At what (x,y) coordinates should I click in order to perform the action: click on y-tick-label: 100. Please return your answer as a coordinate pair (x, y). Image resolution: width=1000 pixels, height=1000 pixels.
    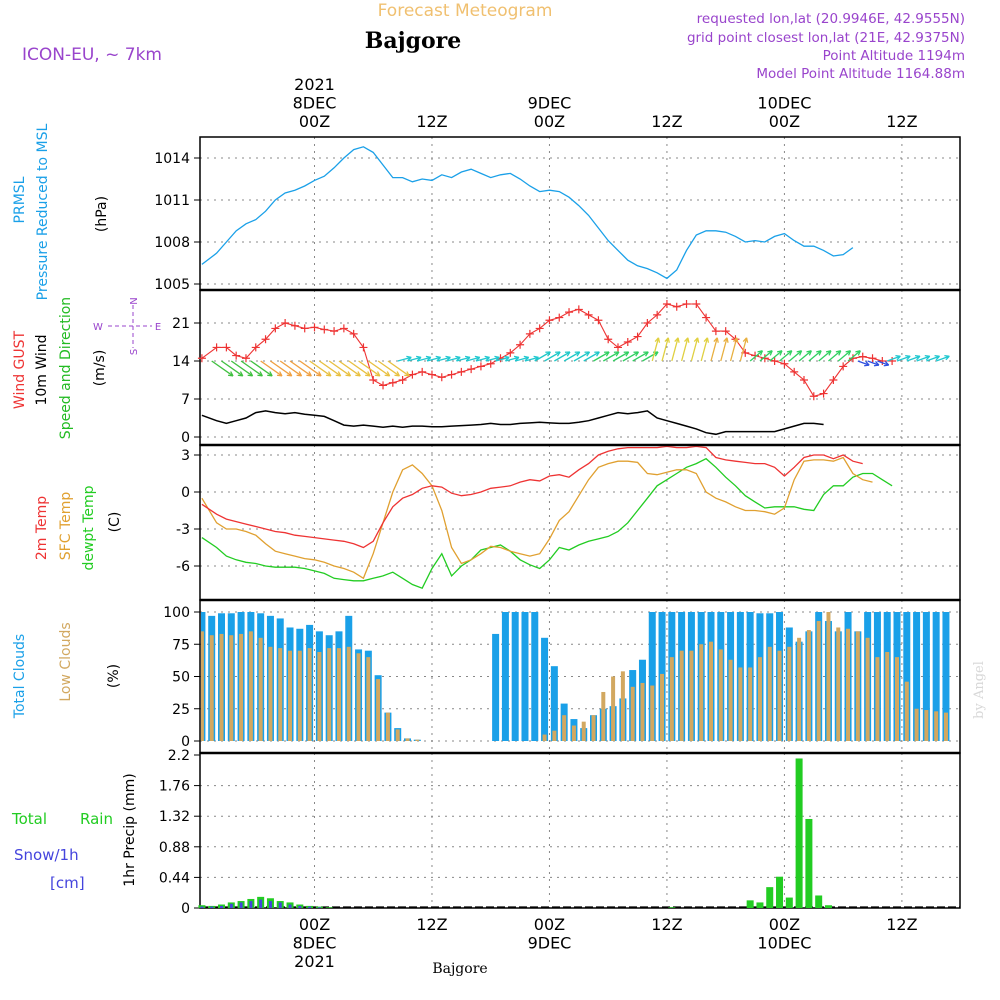
    Looking at the image, I should click on (176, 613).